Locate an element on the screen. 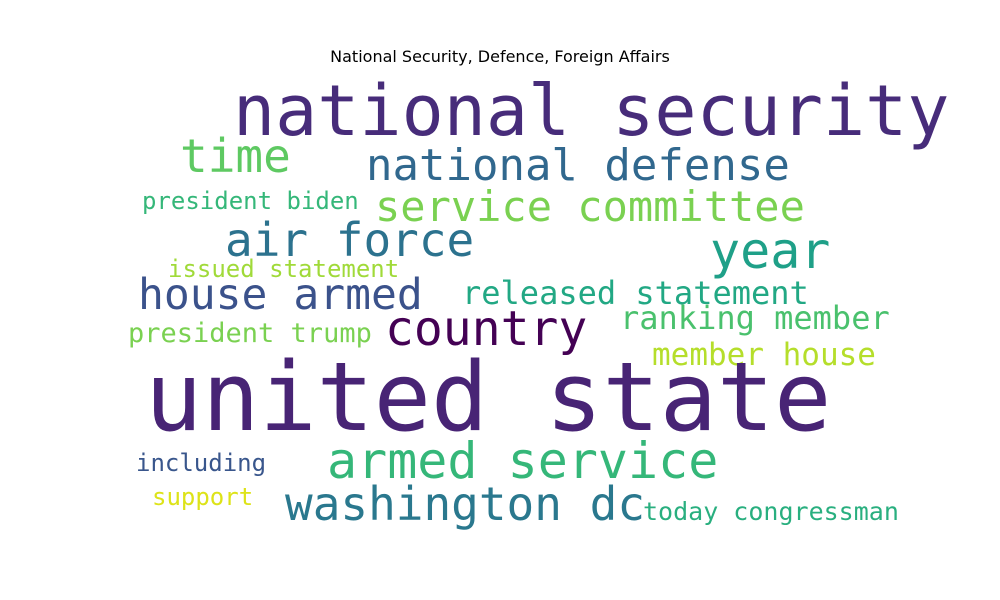 Image resolution: width=1000 pixels, height=600 pixels. word-service-committee: service committee is located at coordinates (590, 206).